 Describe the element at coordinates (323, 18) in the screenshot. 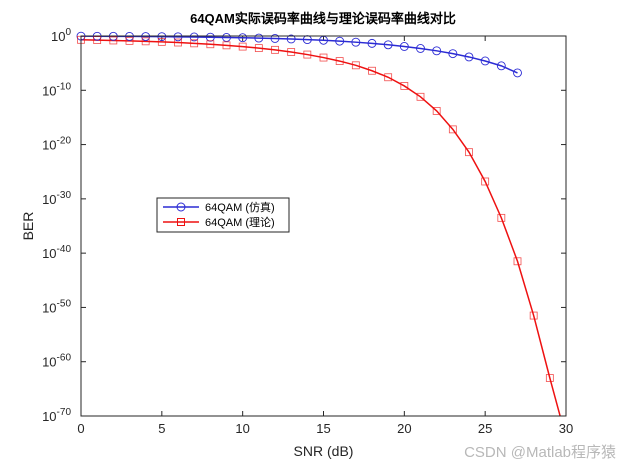

I see `chart-title: 64QAM实际误码率曲线与理论误码率曲线对比` at that location.